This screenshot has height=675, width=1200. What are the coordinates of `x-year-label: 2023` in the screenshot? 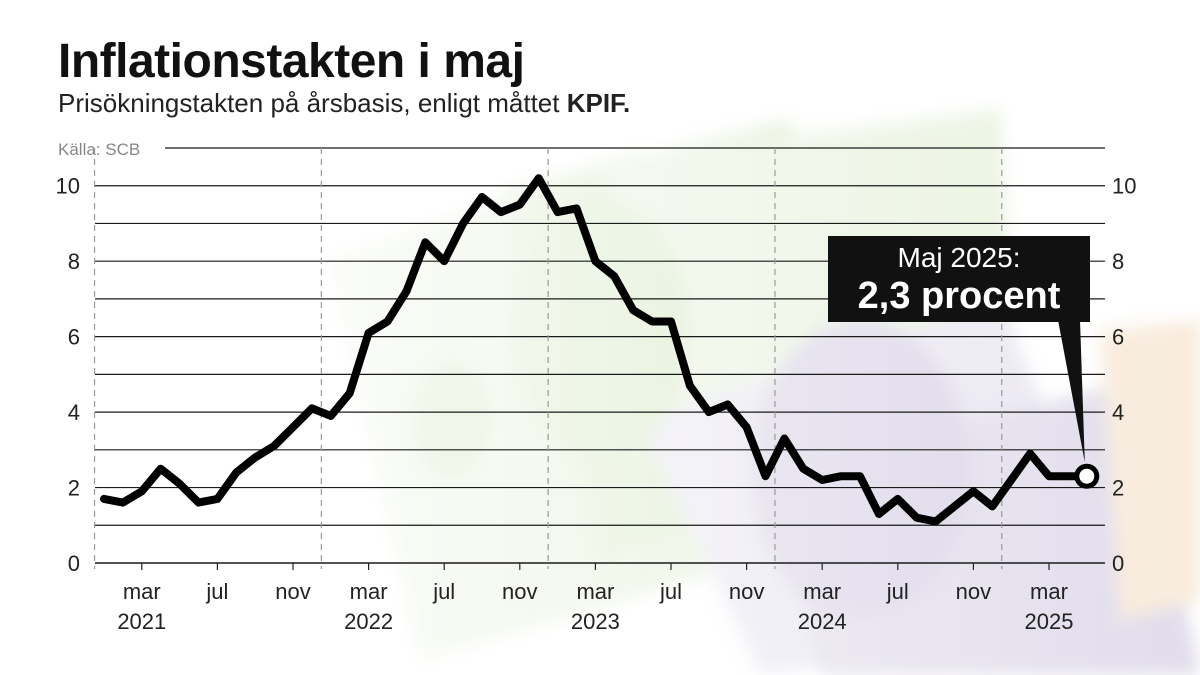 It's located at (595, 621).